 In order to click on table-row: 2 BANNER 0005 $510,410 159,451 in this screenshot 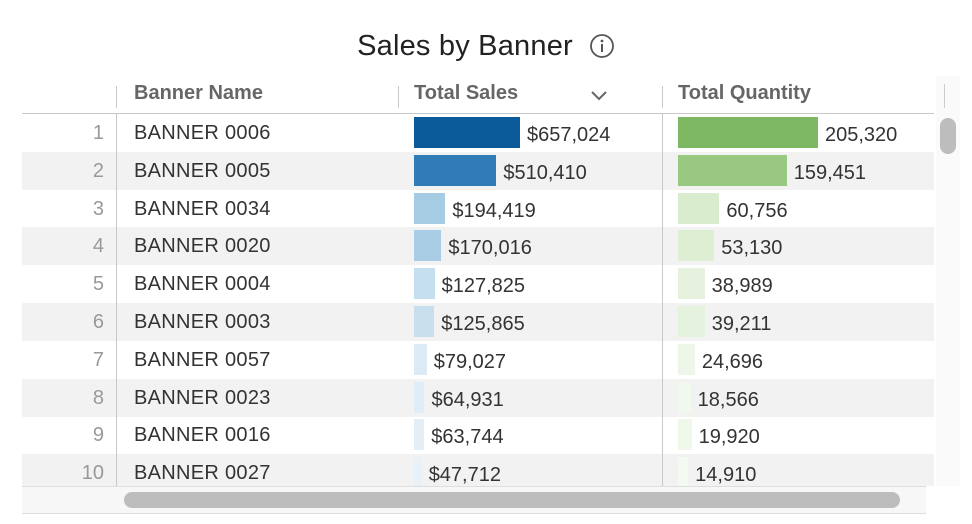, I will do `click(478, 170)`.